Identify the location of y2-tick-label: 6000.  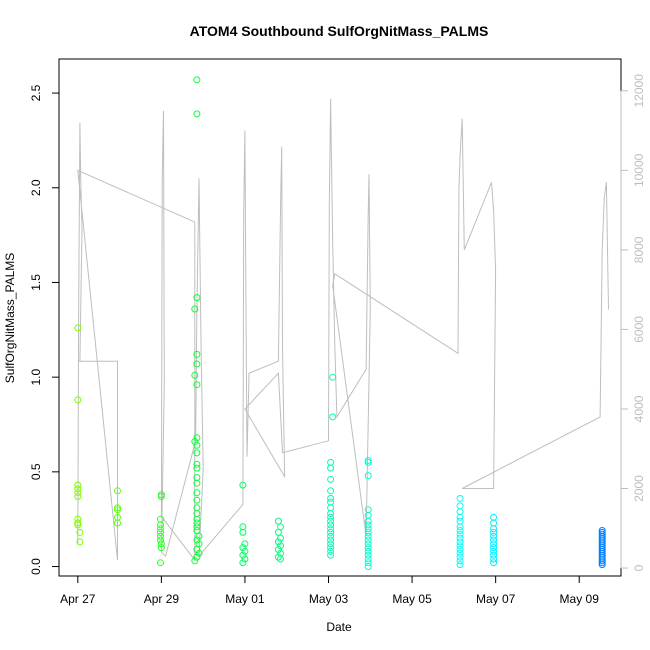
(639, 329).